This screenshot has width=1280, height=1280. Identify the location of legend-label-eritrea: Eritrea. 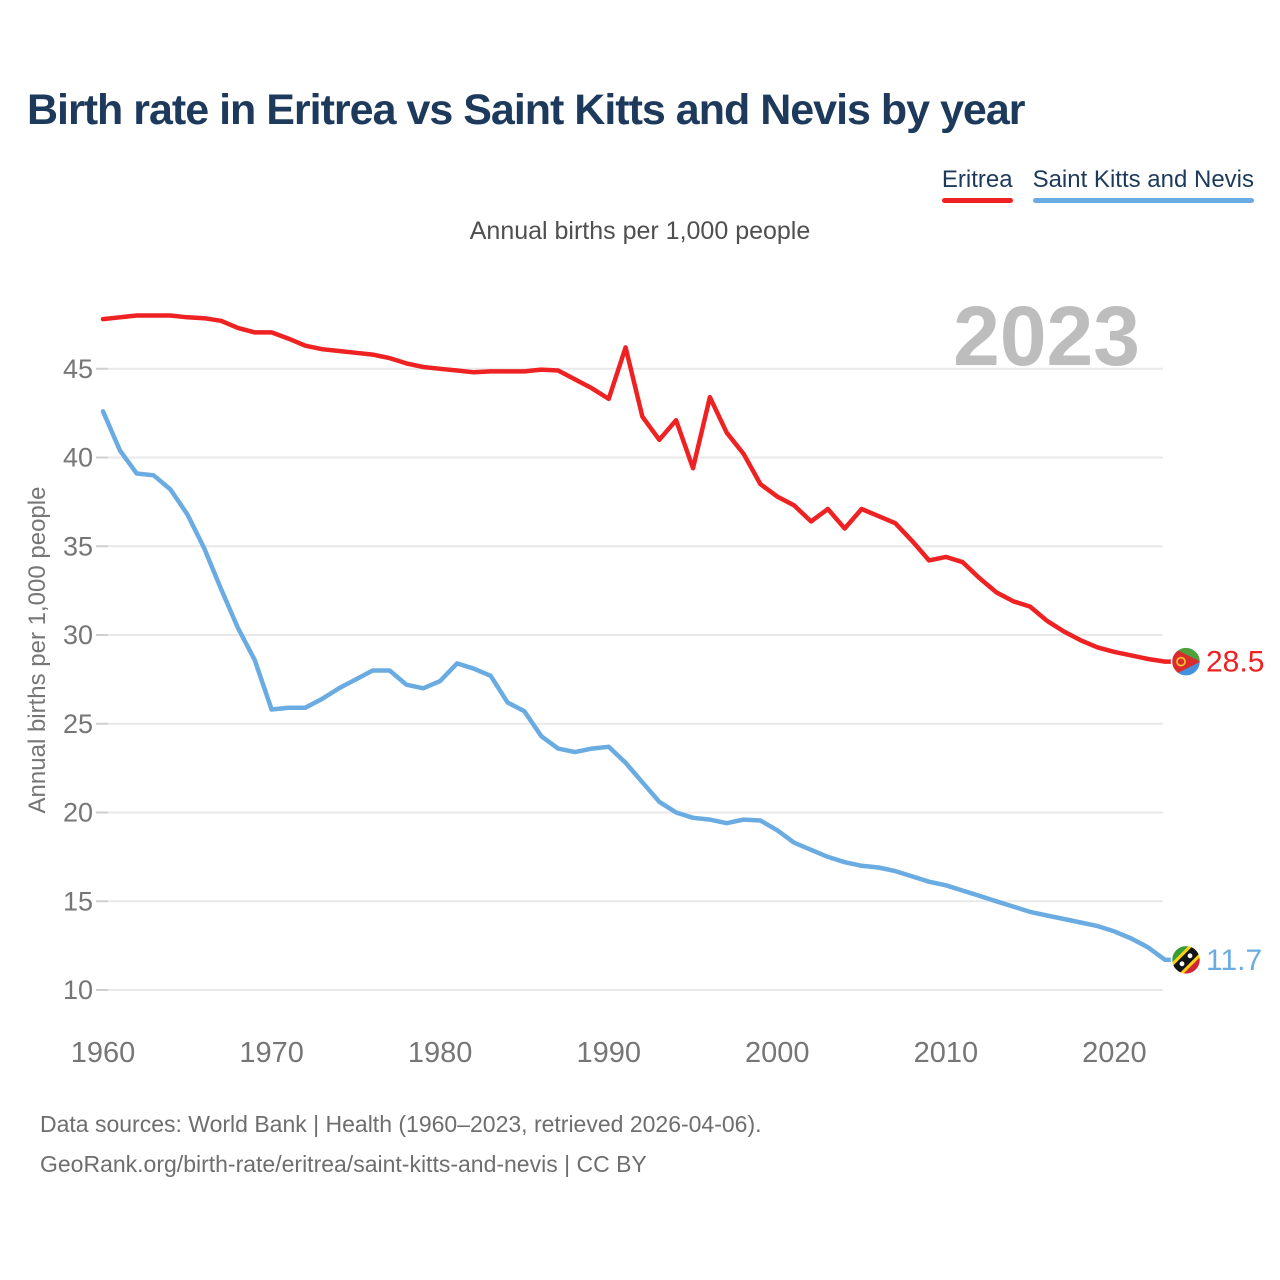
(977, 179).